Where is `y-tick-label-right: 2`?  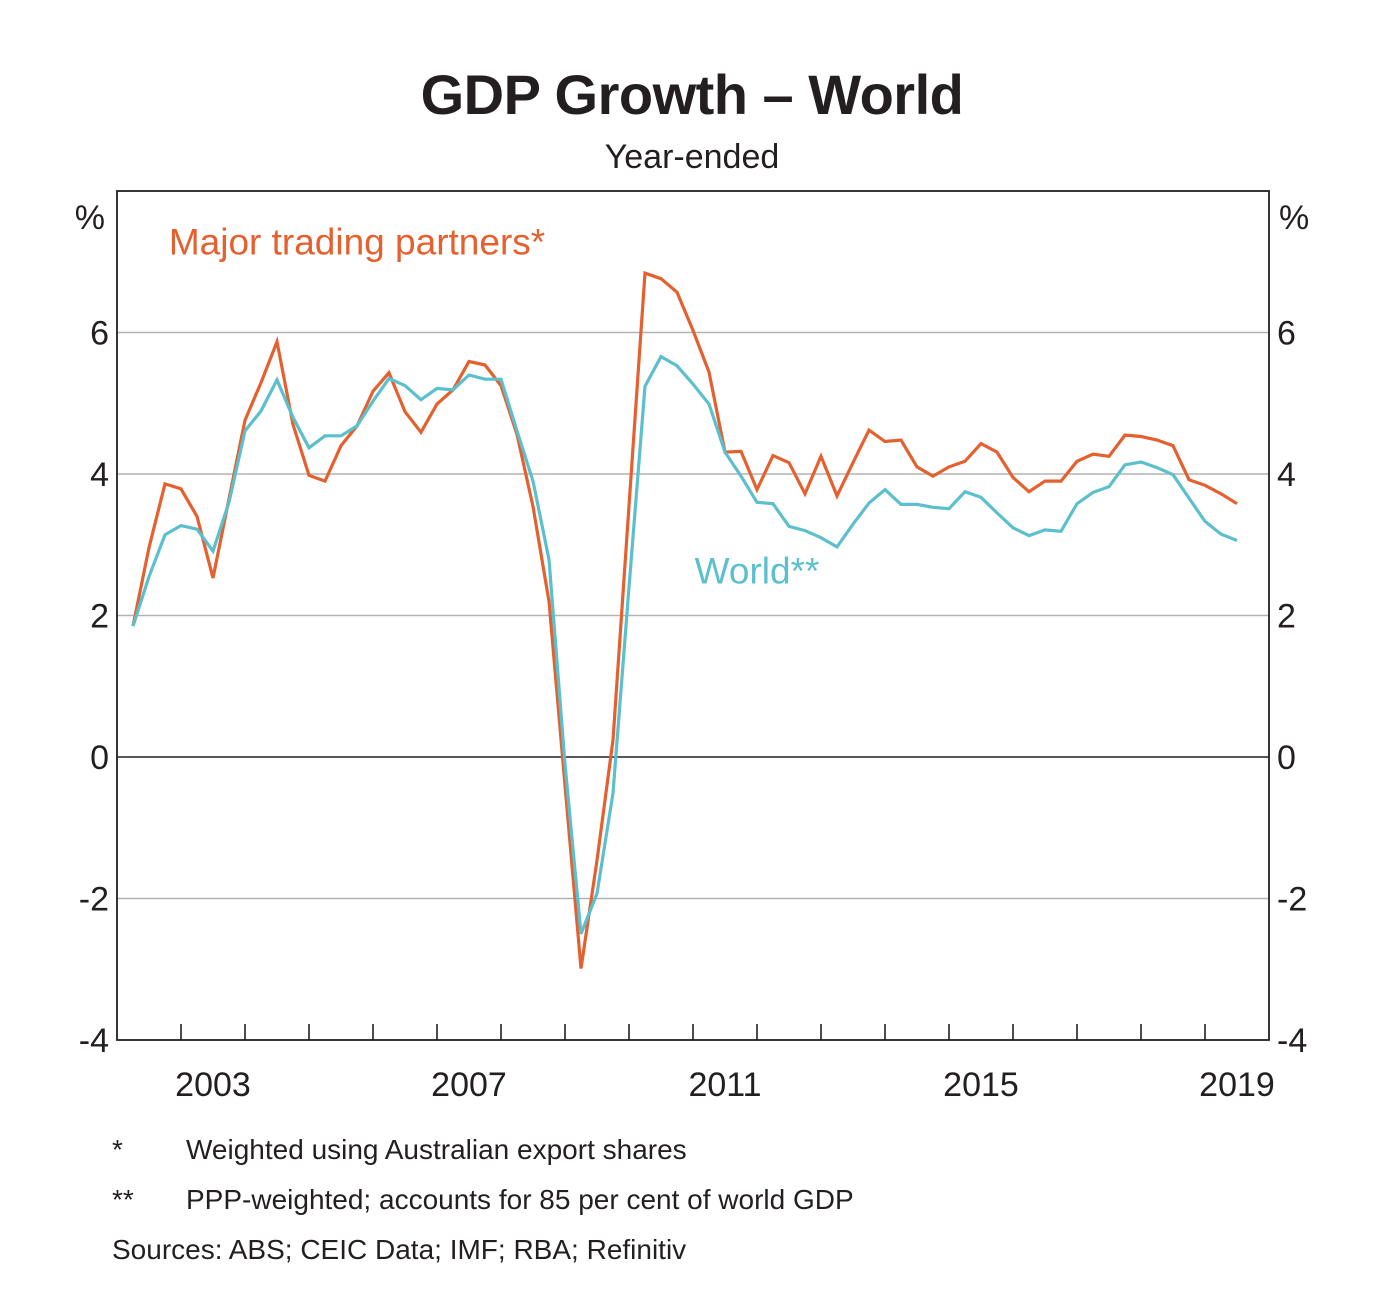
y-tick-label-right: 2 is located at coordinates (1286, 617).